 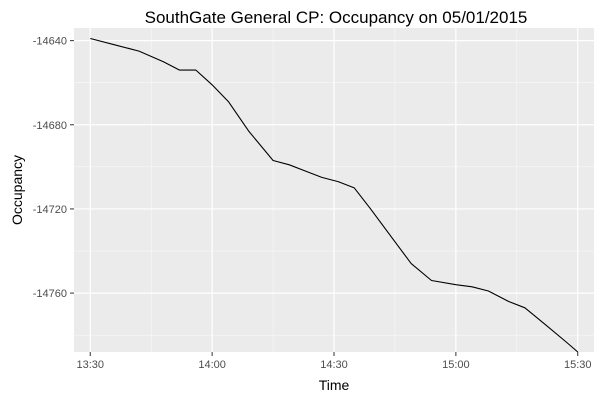 I want to click on x-axis: 13:30 14:00 14:30 15:00 15:30, so click(x=334, y=361).